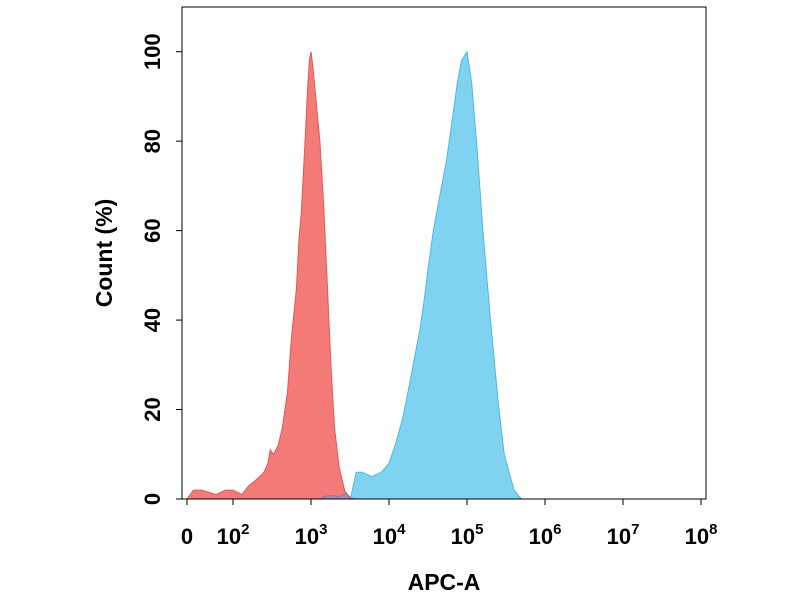  I want to click on x-tick-label: 10⁶, so click(545, 535).